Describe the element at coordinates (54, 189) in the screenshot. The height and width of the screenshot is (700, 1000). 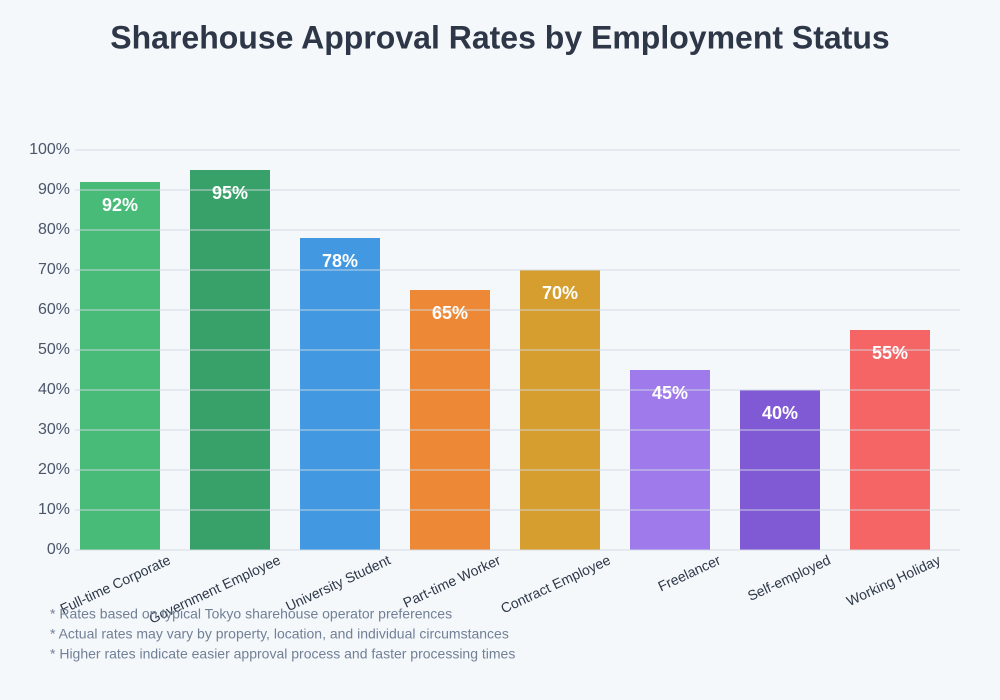
I see `y-tick-label: 90%` at that location.